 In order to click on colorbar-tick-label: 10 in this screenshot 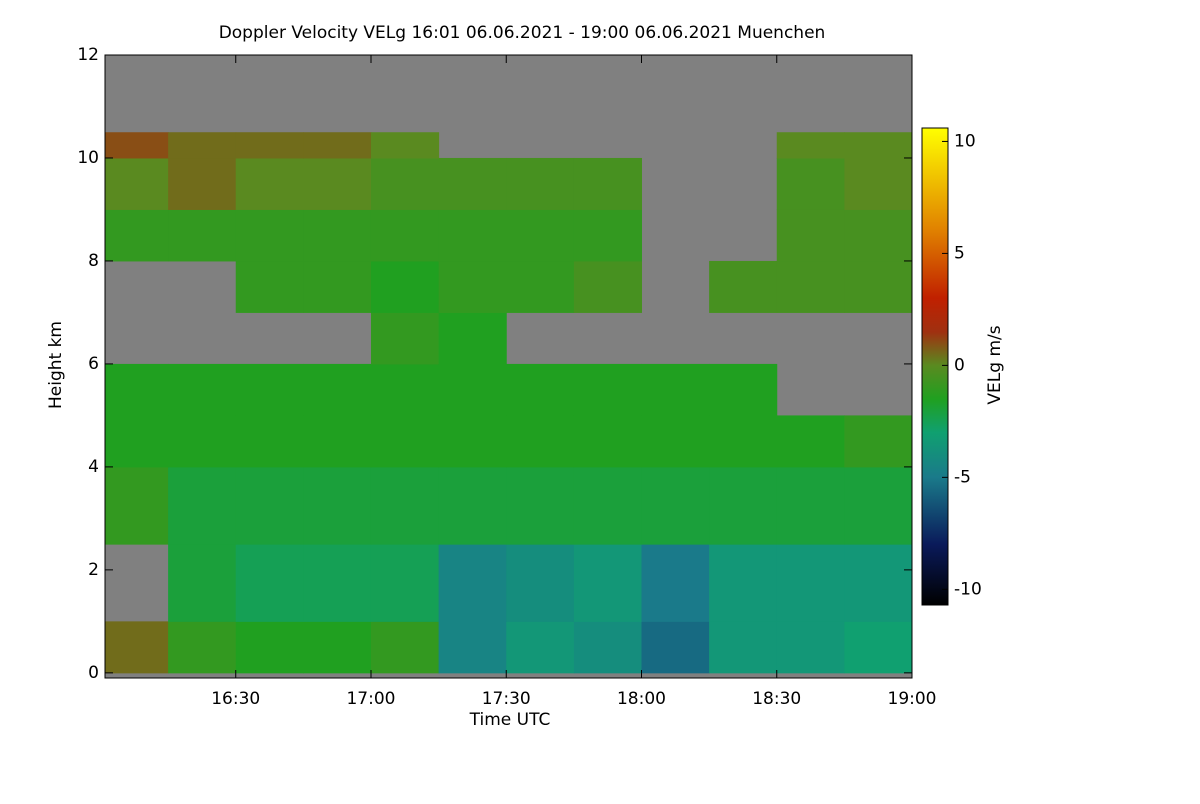, I will do `click(965, 141)`.